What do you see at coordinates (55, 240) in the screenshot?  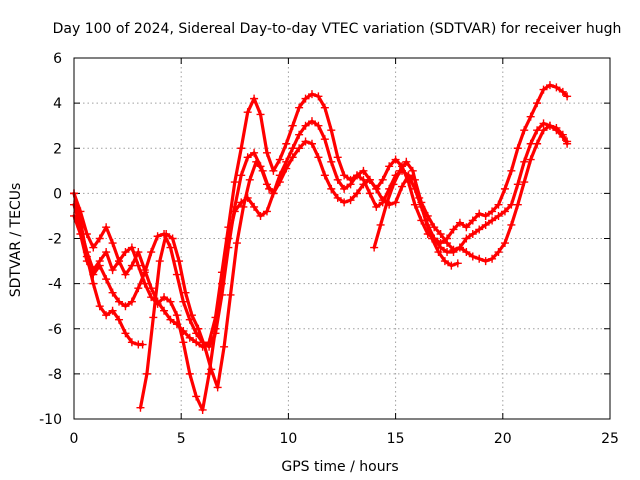 I see `y-tick-label: -2` at bounding box center [55, 240].